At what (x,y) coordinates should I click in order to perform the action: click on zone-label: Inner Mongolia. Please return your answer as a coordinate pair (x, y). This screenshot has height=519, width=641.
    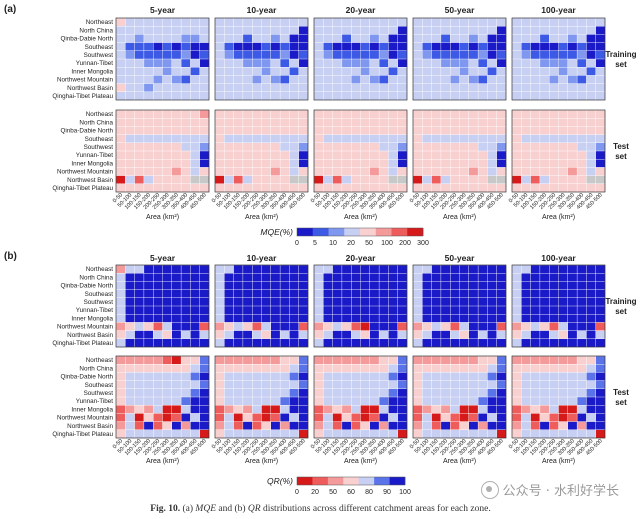
    Looking at the image, I should click on (92, 318).